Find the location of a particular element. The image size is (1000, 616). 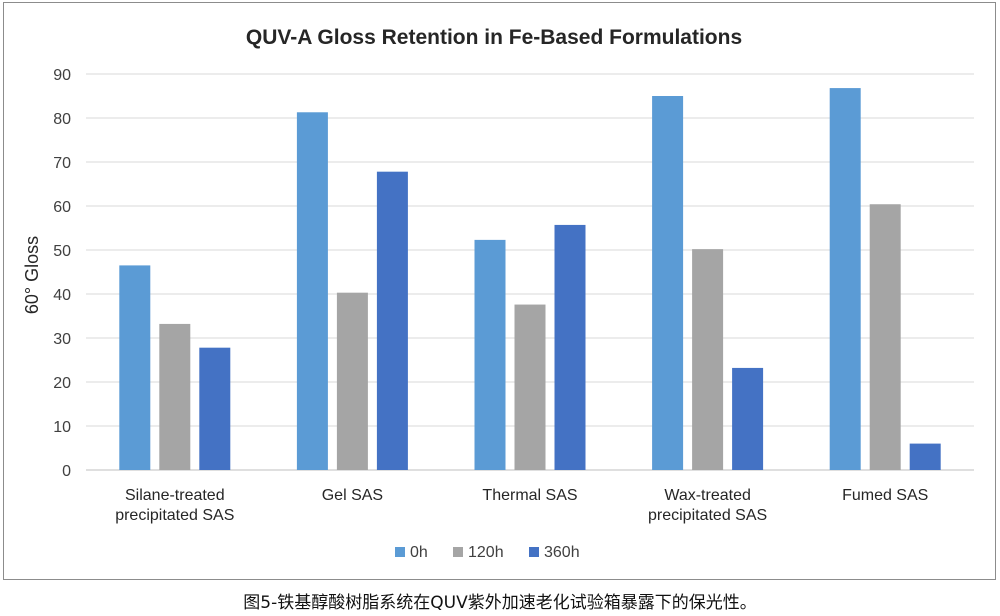

y-tick-label: 90 is located at coordinates (62, 75).